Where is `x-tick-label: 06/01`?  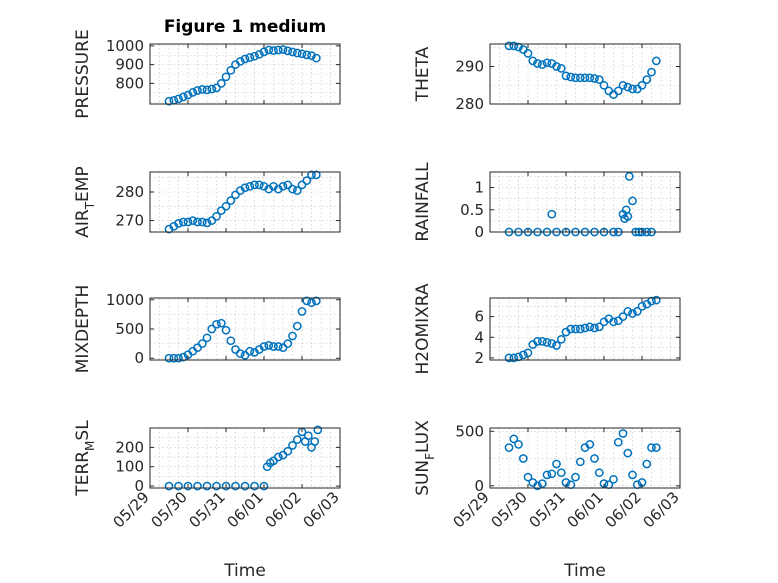 x-tick-label: 06/01 is located at coordinates (245, 509).